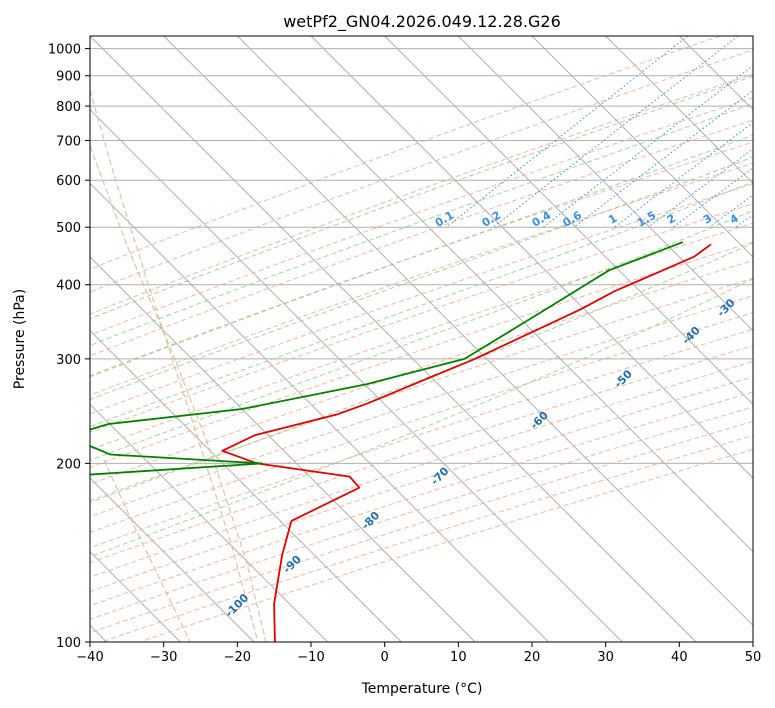  I want to click on x-tick-label: 40, so click(679, 657).